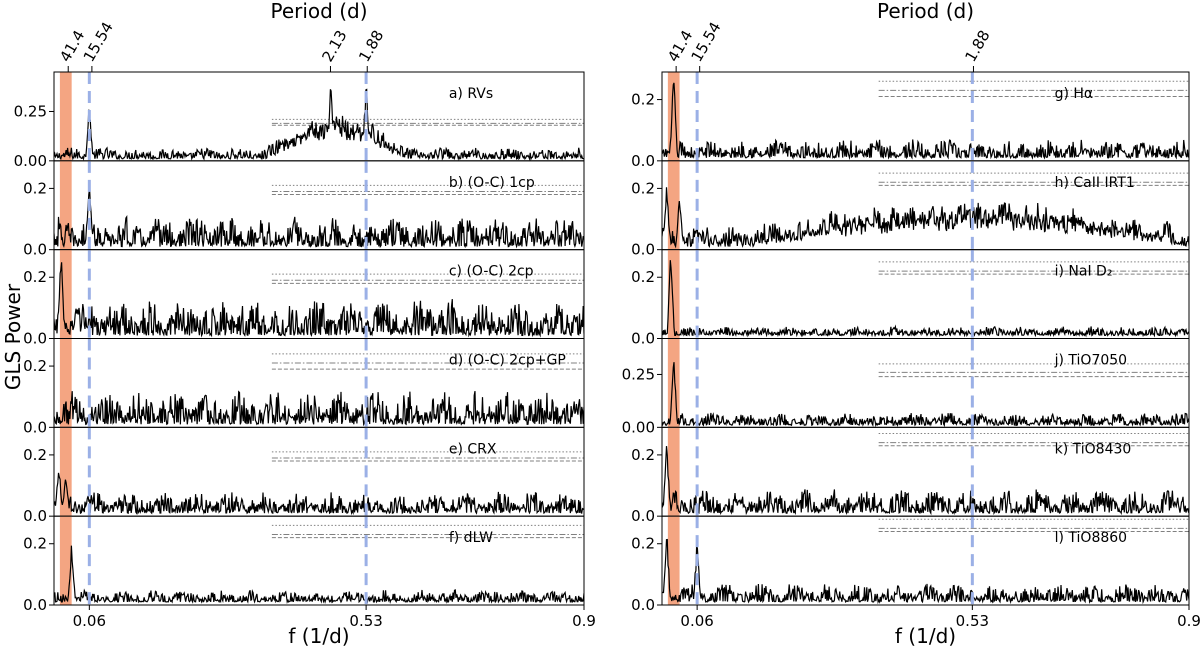  What do you see at coordinates (1093, 449) in the screenshot?
I see `panel-label: k) TiO8430` at bounding box center [1093, 449].